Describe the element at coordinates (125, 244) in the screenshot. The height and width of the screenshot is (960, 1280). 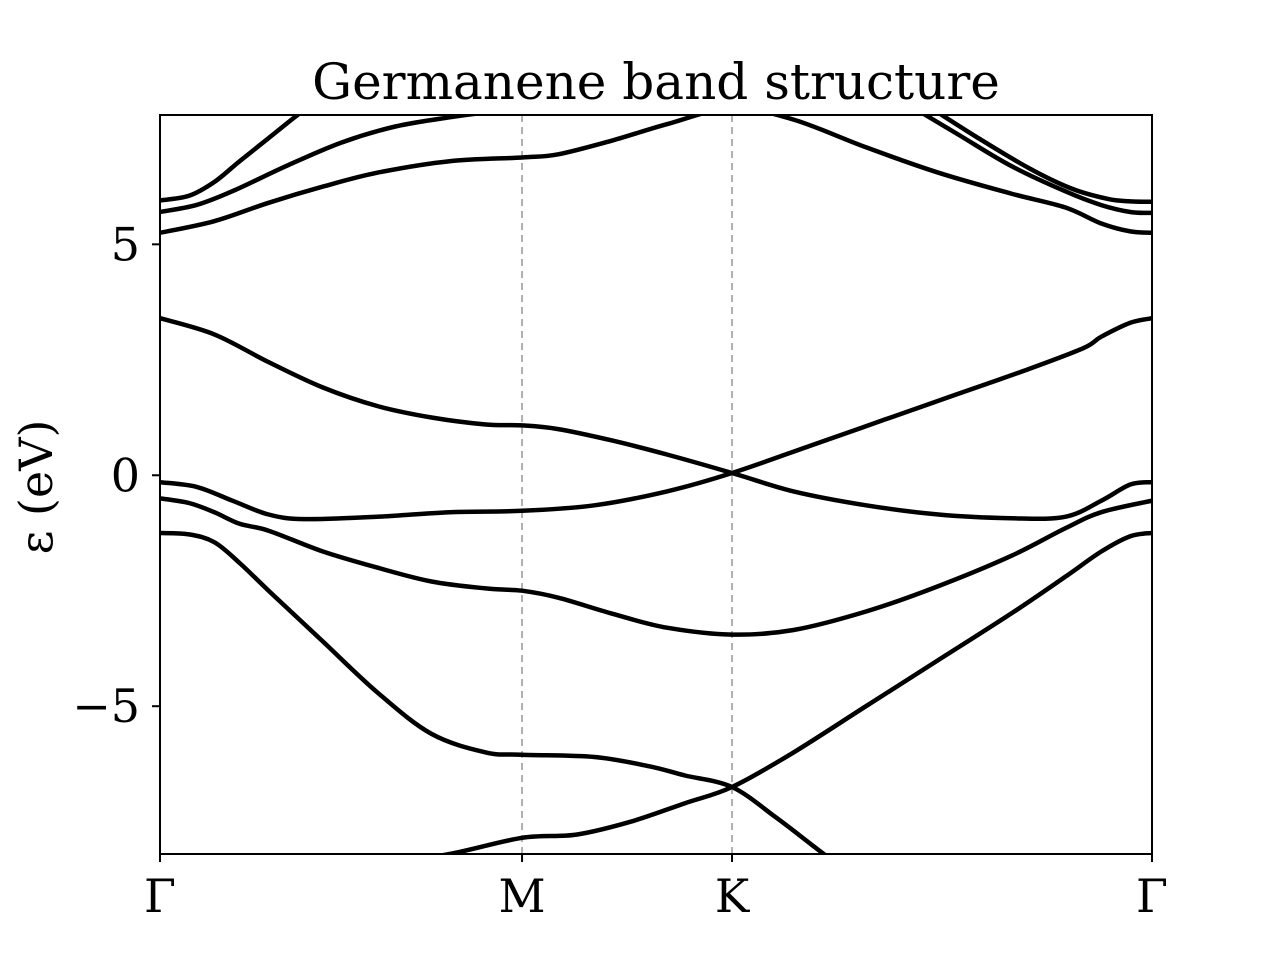
I see `y-tick-label: 5` at that location.